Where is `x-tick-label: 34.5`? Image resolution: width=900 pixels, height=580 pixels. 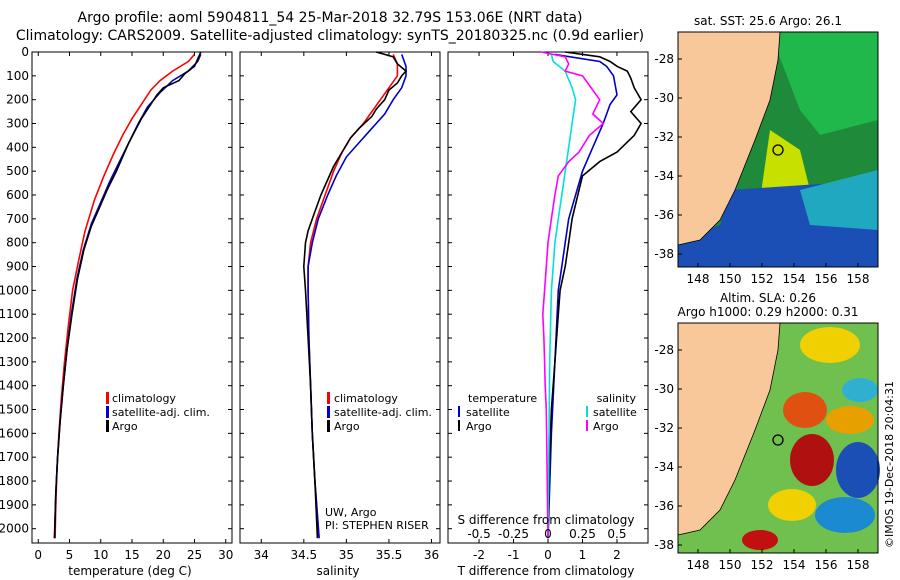 x-tick-label: 34.5 is located at coordinates (303, 555).